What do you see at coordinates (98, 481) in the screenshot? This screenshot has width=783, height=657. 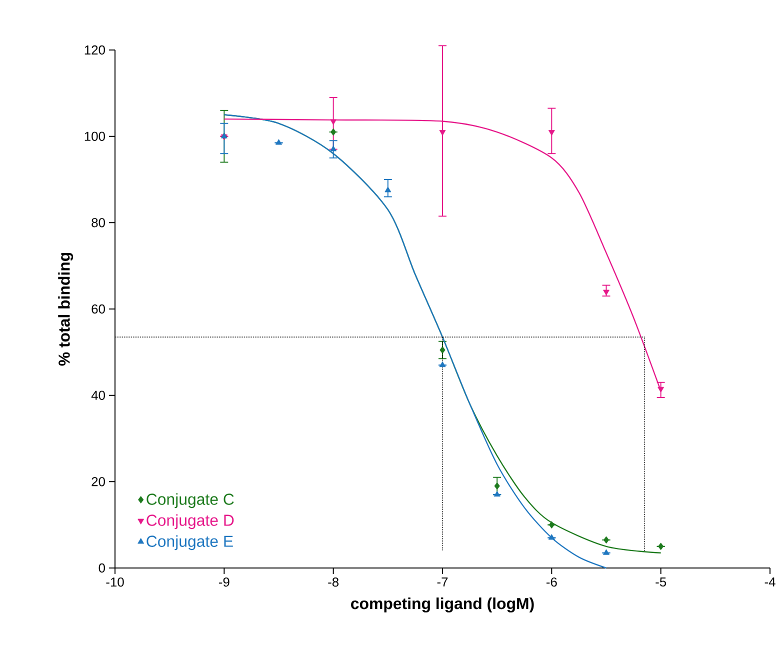 I see `y-tick-label: 20` at bounding box center [98, 481].